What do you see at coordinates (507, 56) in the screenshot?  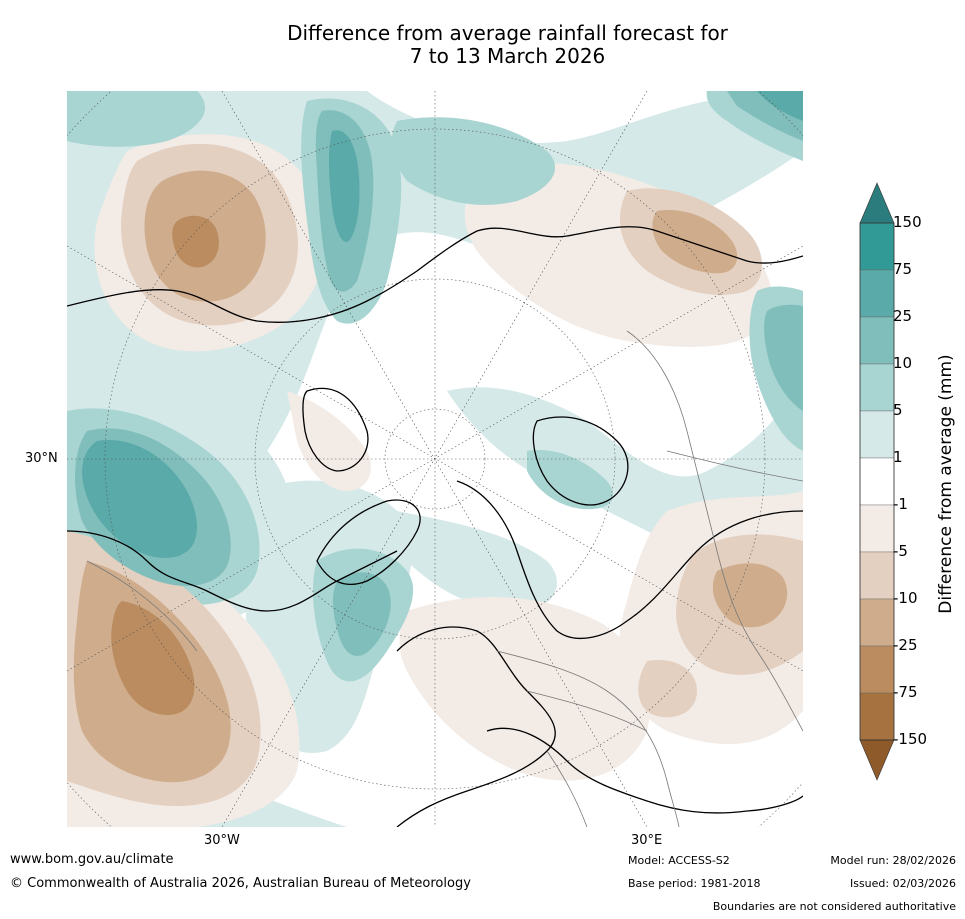 I see `map-title-line2: 7 to 13 March 2026` at bounding box center [507, 56].